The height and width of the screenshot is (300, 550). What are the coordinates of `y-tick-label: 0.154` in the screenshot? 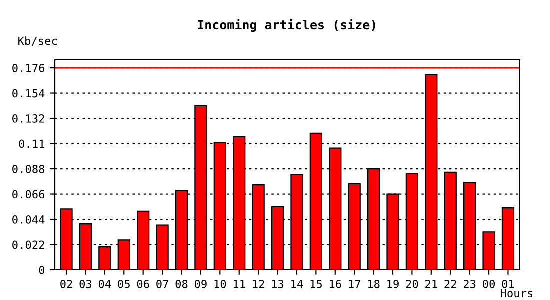 It's located at (28, 93).